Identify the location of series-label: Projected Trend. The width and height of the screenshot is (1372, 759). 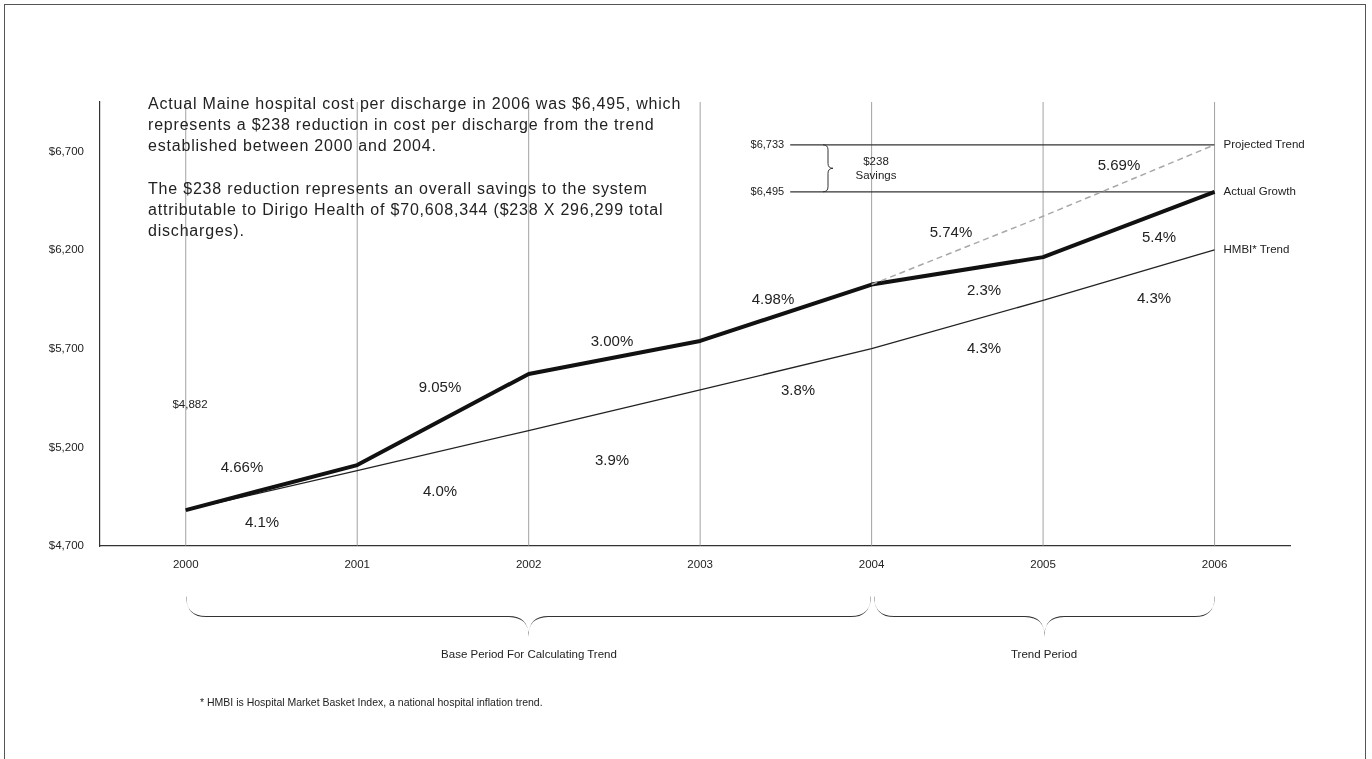
(1264, 143).